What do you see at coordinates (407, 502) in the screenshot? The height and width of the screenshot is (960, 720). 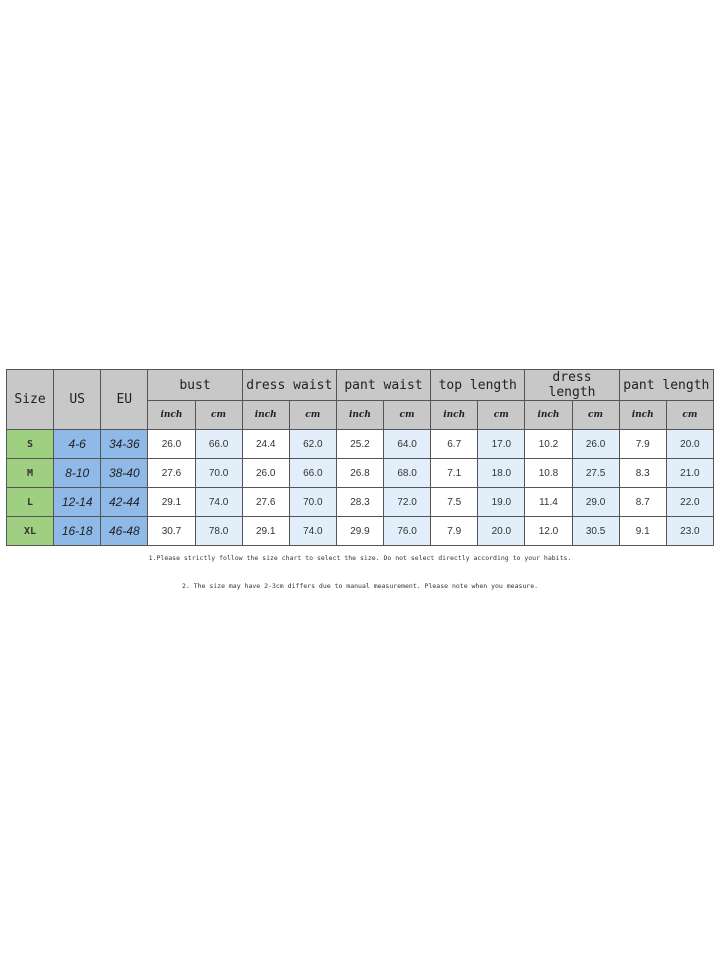 I see `value-cell: 72.0` at bounding box center [407, 502].